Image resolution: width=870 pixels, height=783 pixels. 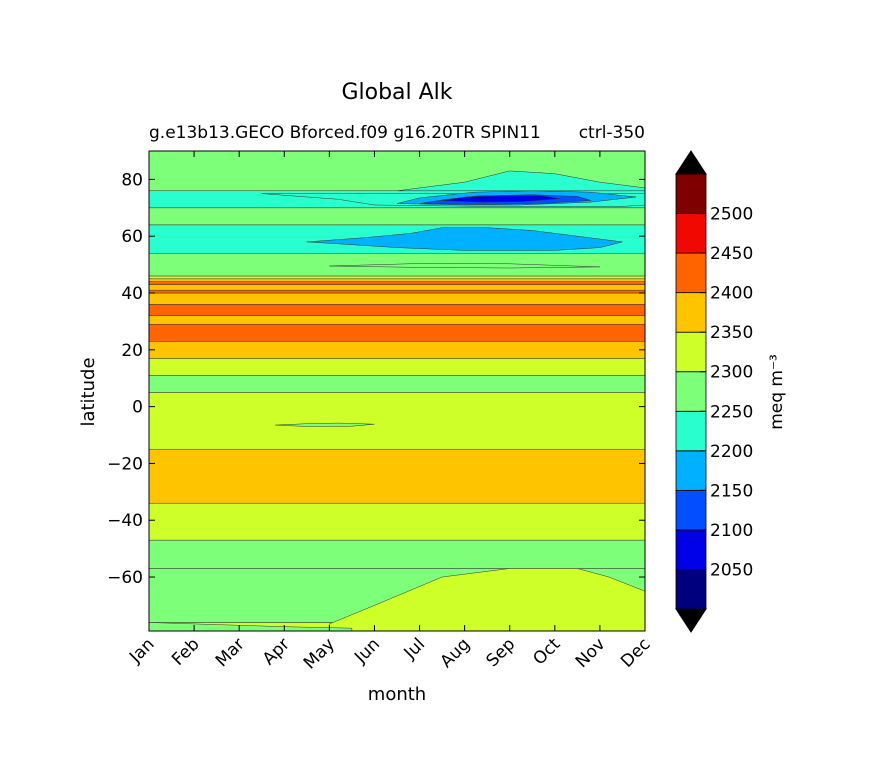 What do you see at coordinates (132, 294) in the screenshot?
I see `y-tick-label: 40` at bounding box center [132, 294].